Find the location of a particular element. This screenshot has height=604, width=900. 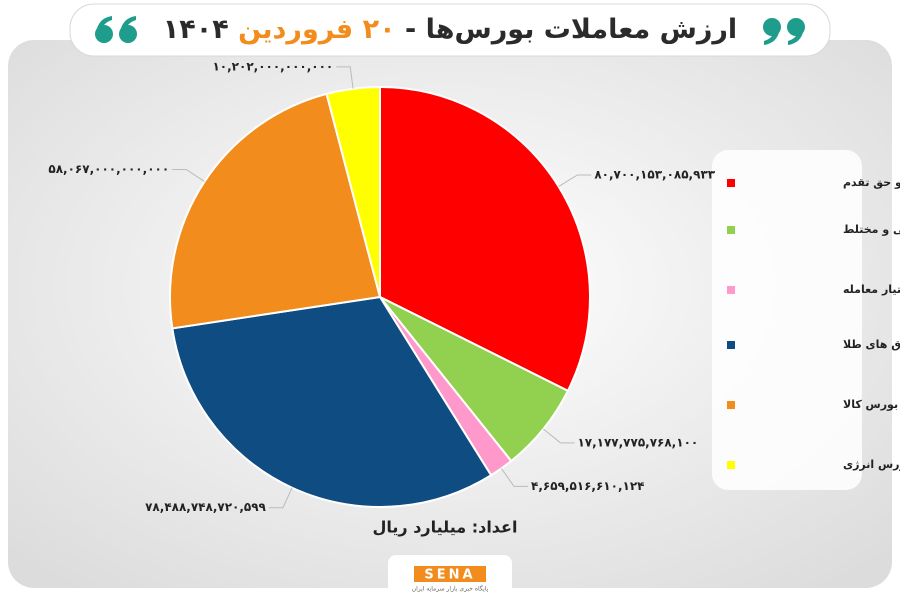

title-part: ارزش معاملات بورس‌ها - is located at coordinates (571, 29).